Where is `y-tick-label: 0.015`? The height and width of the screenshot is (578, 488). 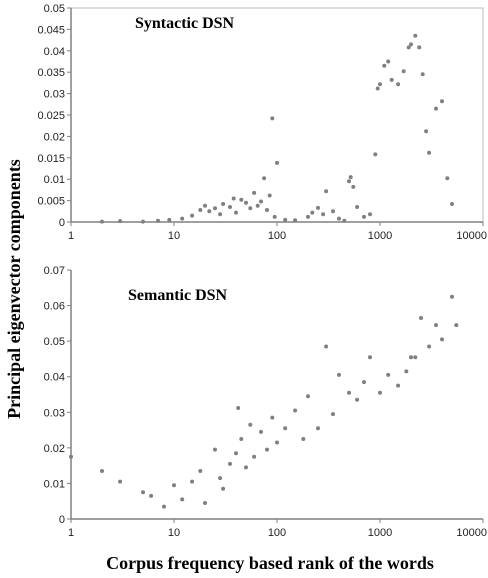 y-tick-label: 0.015 is located at coordinates (51, 159).